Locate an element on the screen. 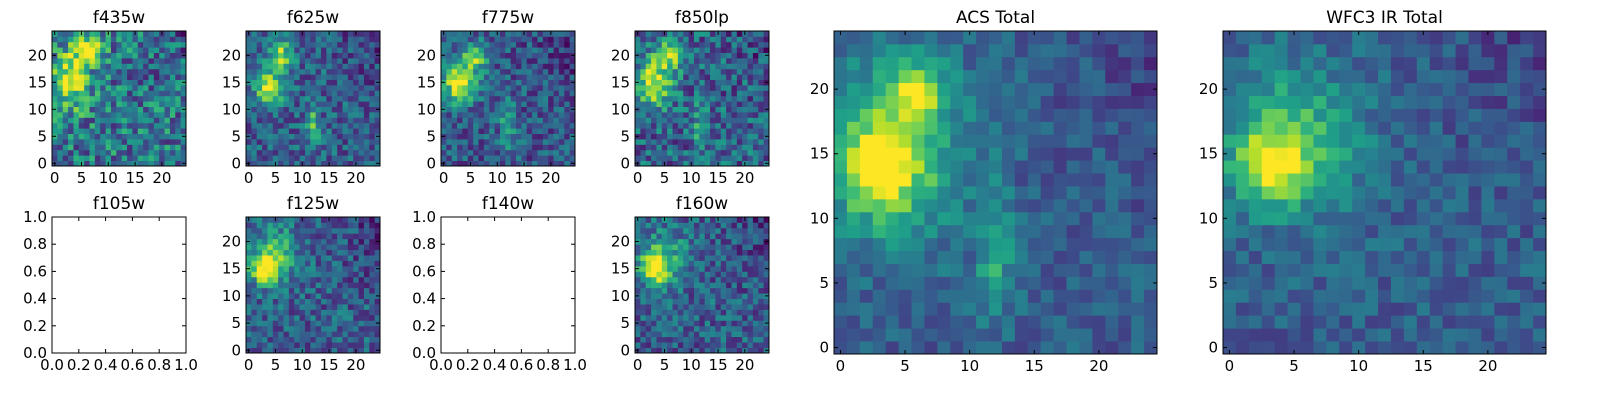 The height and width of the screenshot is (400, 1600). y-tick-label: 15 is located at coordinates (620, 82).